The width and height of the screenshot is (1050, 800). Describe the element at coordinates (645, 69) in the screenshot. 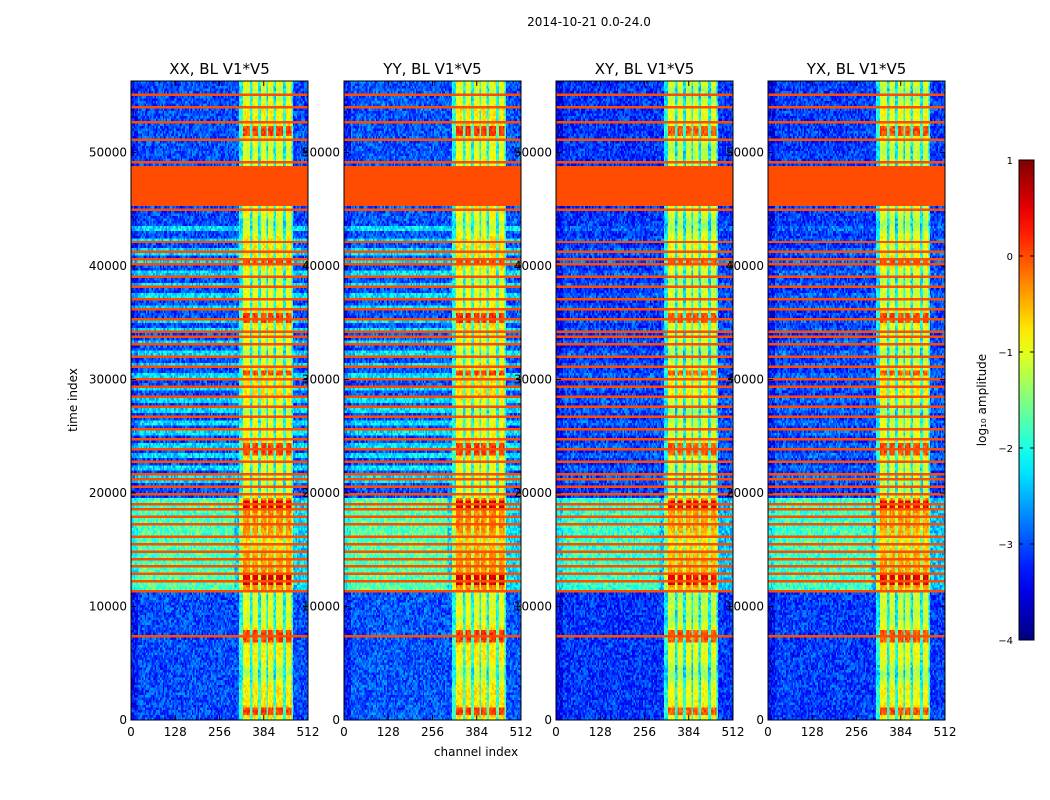

I see `panel-title: XY, BL V1*V5` at that location.